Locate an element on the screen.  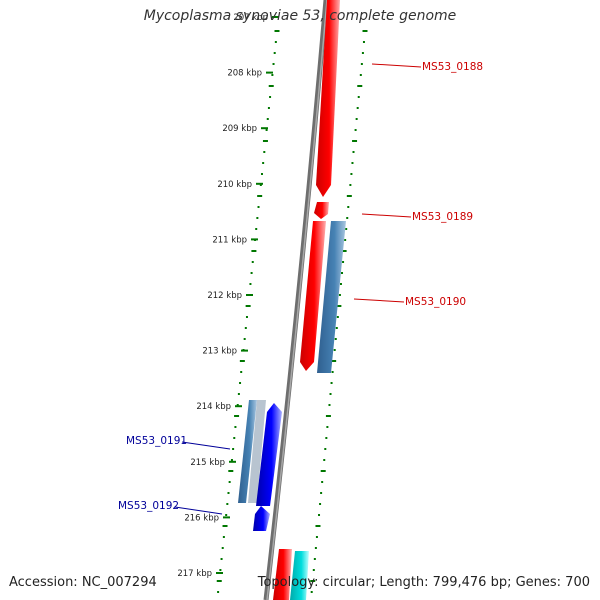
gene-label-ms53-0191: MS53_0191 is located at coordinates (156, 441).